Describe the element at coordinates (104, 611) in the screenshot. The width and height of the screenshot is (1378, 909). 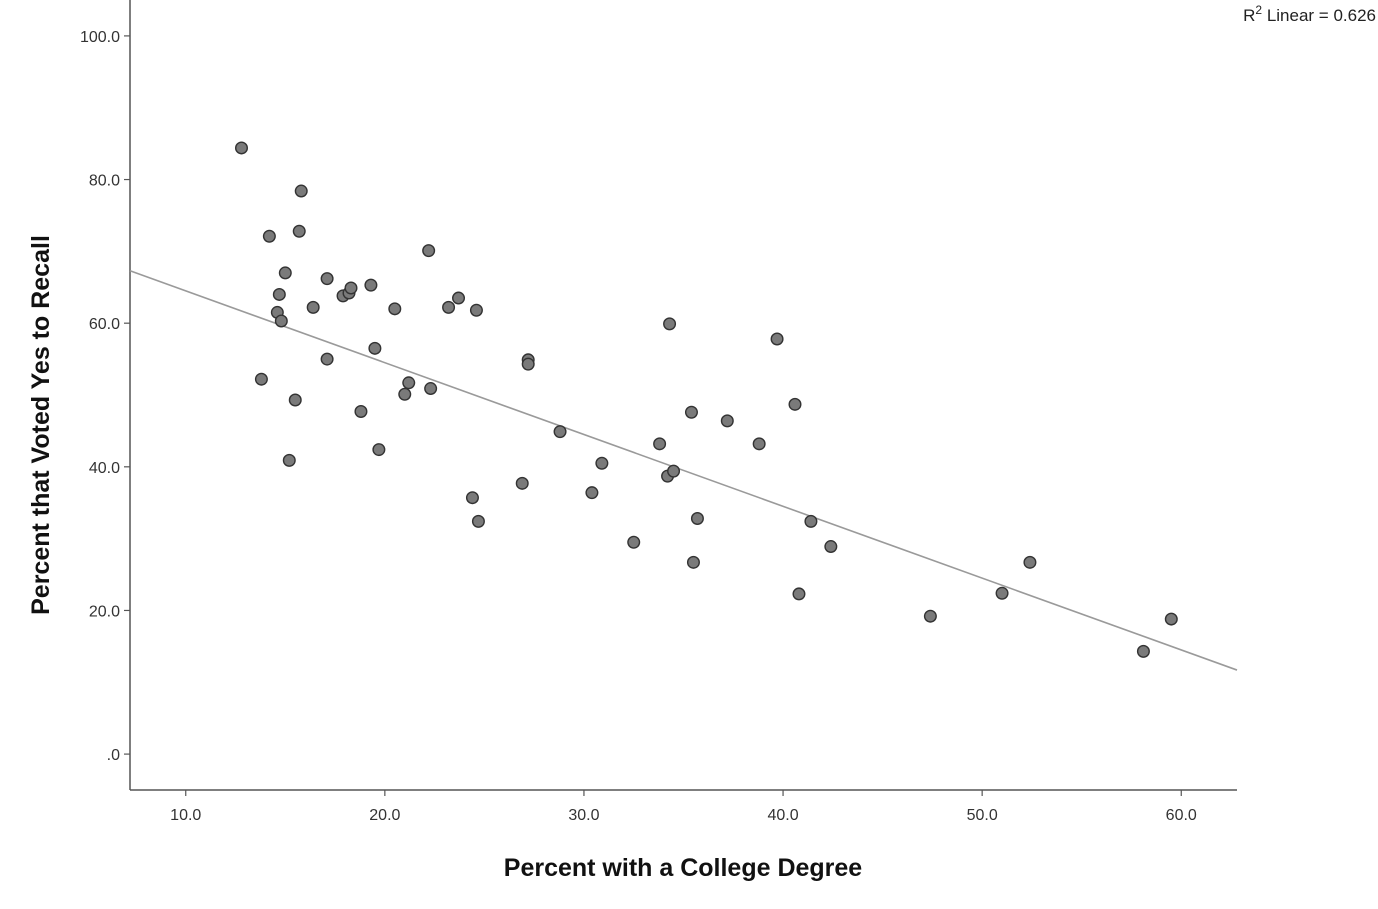
I see `y-tick-label: 20.0` at that location.